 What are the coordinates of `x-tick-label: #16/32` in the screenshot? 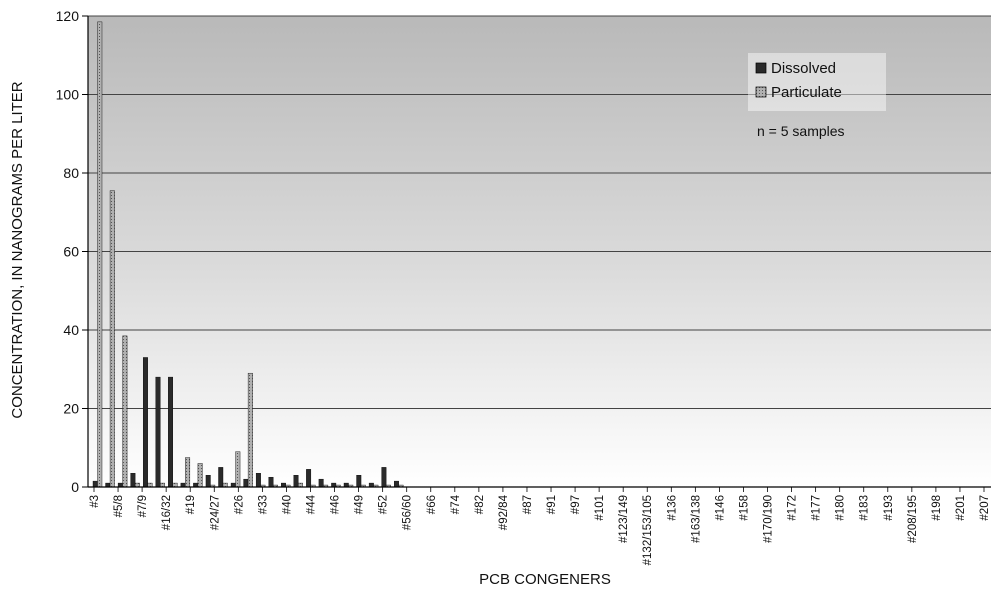 It's located at (167, 512).